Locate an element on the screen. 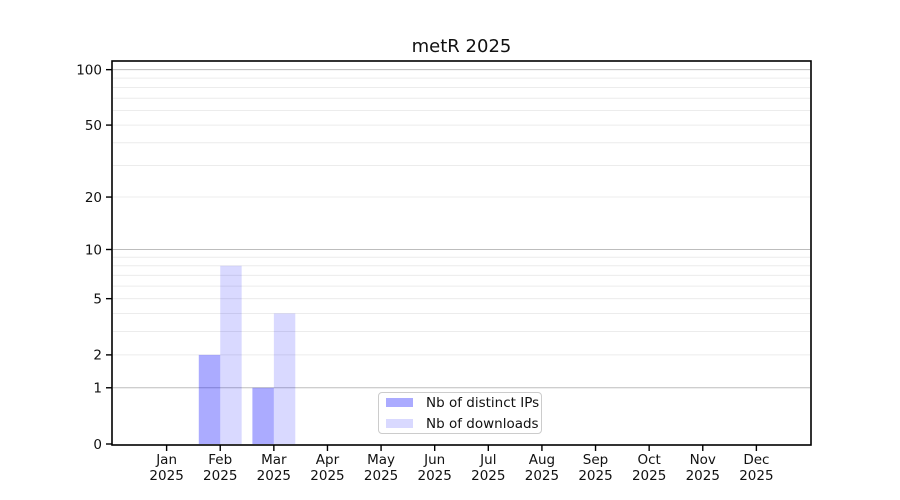 The image size is (900, 500). x-tick-label: Dec 2025 is located at coordinates (756, 468).